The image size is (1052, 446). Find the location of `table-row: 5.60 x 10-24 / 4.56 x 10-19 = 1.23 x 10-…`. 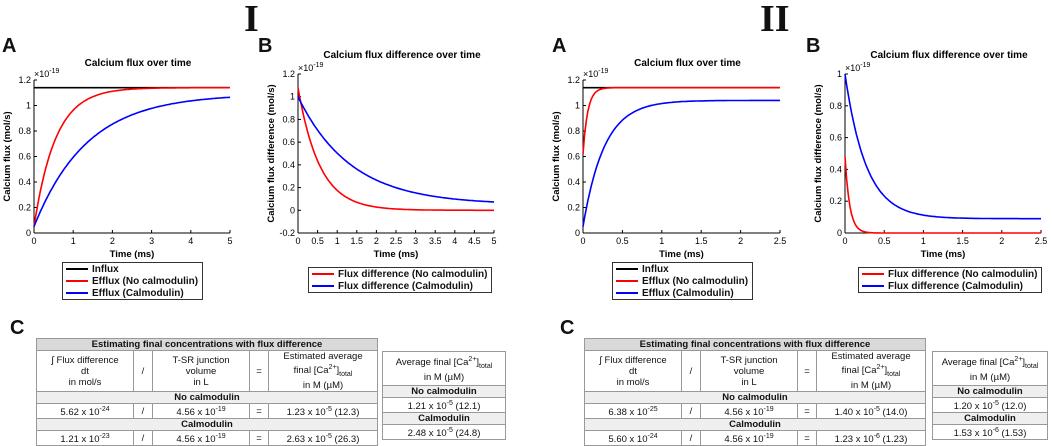

table-row: 5.60 x 10-24 / 4.56 x 10-19 = 1.23 x 10-… is located at coordinates (755, 438).